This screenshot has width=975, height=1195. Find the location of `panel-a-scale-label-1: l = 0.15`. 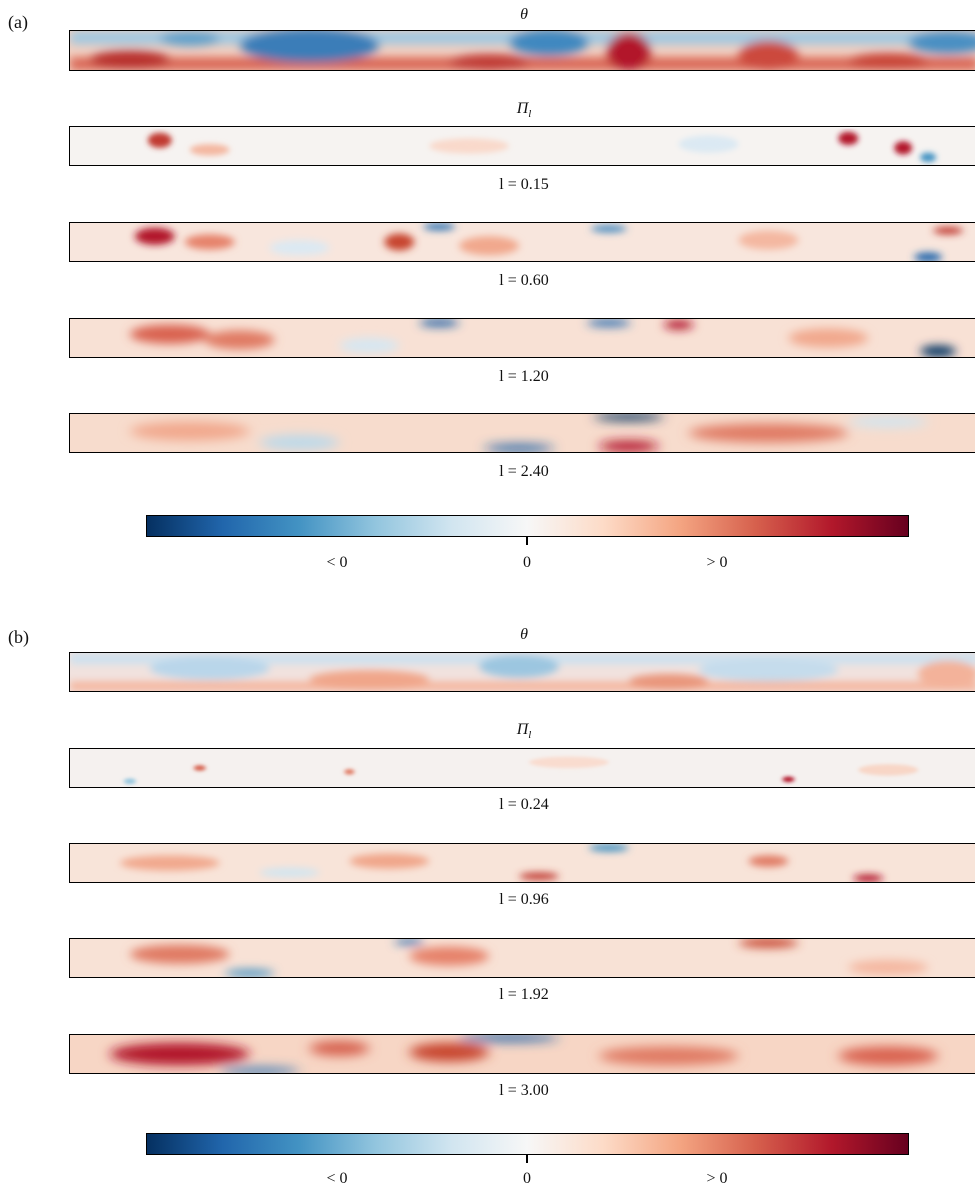

panel-a-scale-label-1: l = 0.15 is located at coordinates (524, 184).